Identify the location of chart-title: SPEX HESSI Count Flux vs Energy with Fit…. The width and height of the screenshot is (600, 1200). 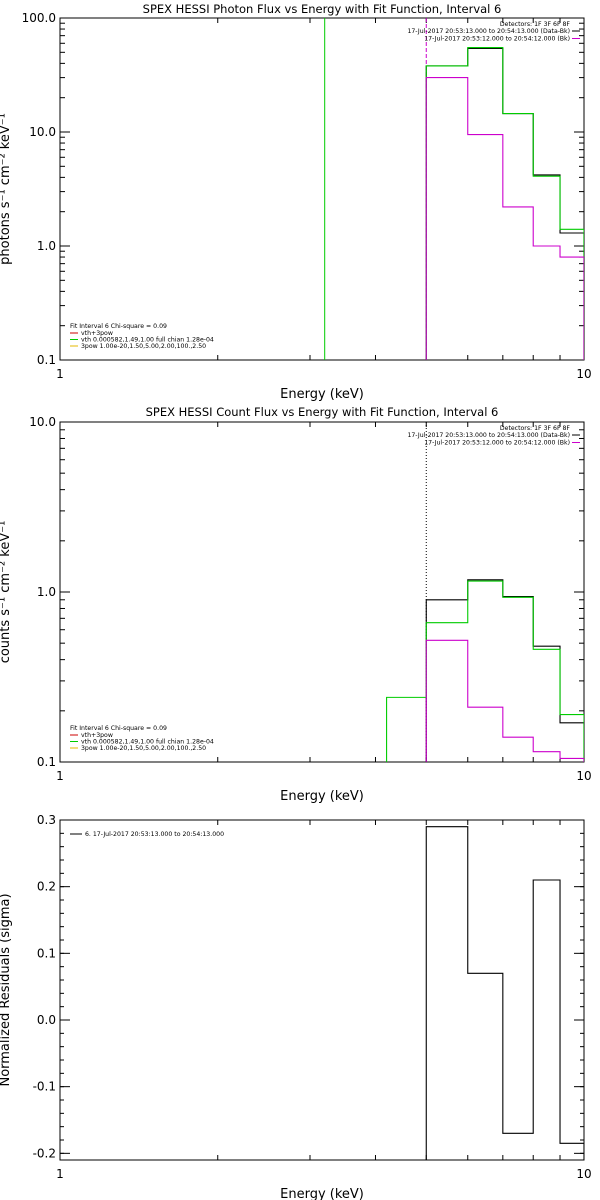
(322, 412).